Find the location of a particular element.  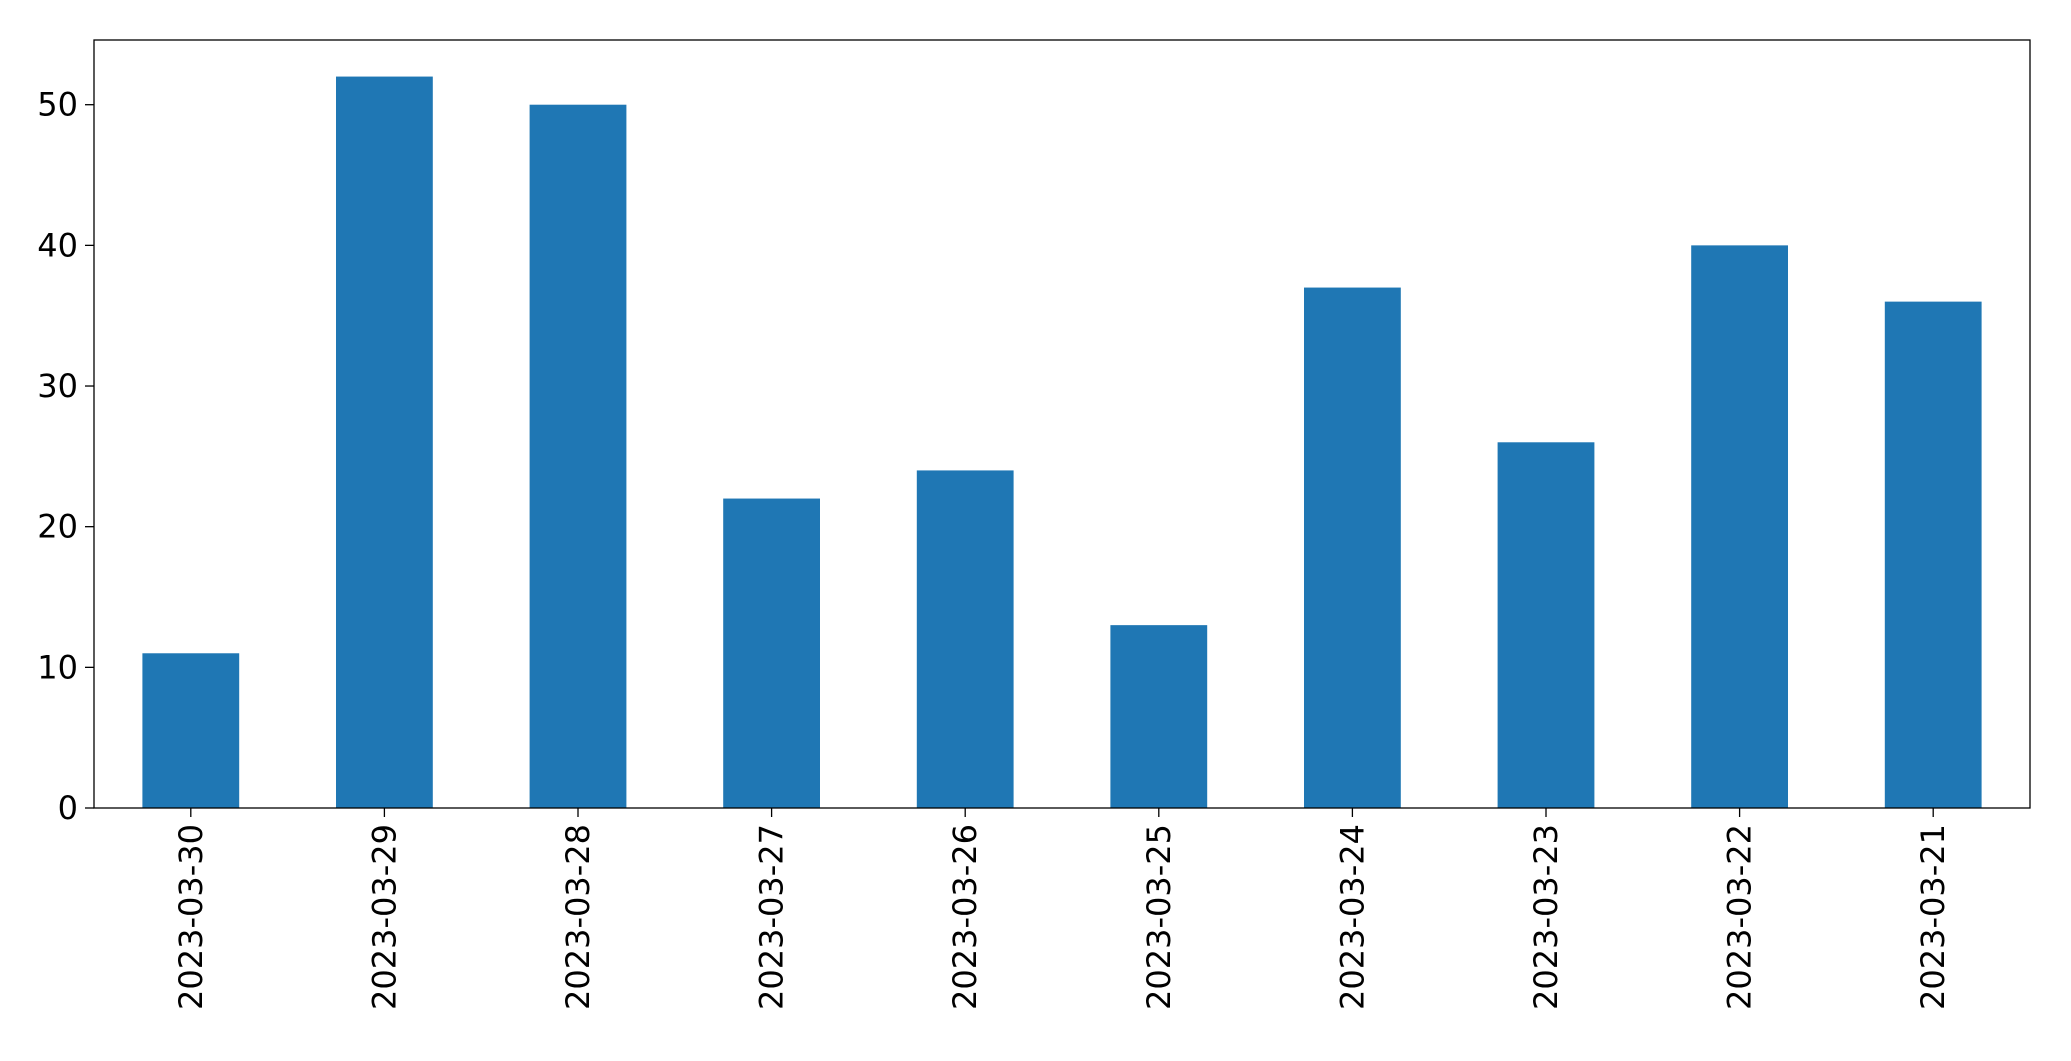

y-tick-label: 30 is located at coordinates (57, 386).